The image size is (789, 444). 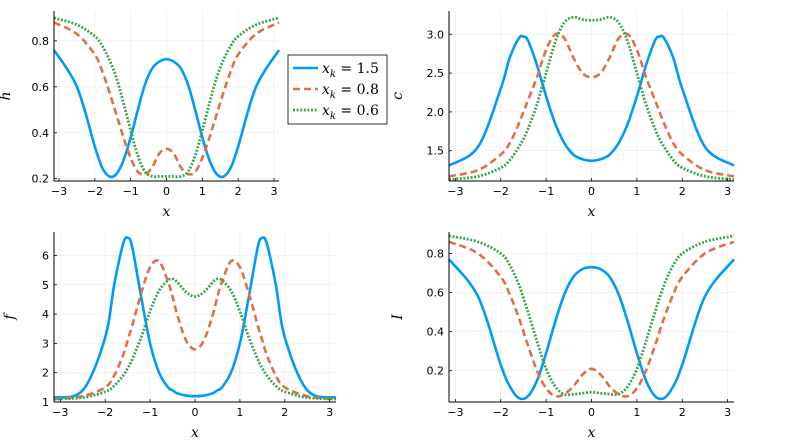 What do you see at coordinates (436, 112) in the screenshot?
I see `y-tick-label: 2.0` at bounding box center [436, 112].